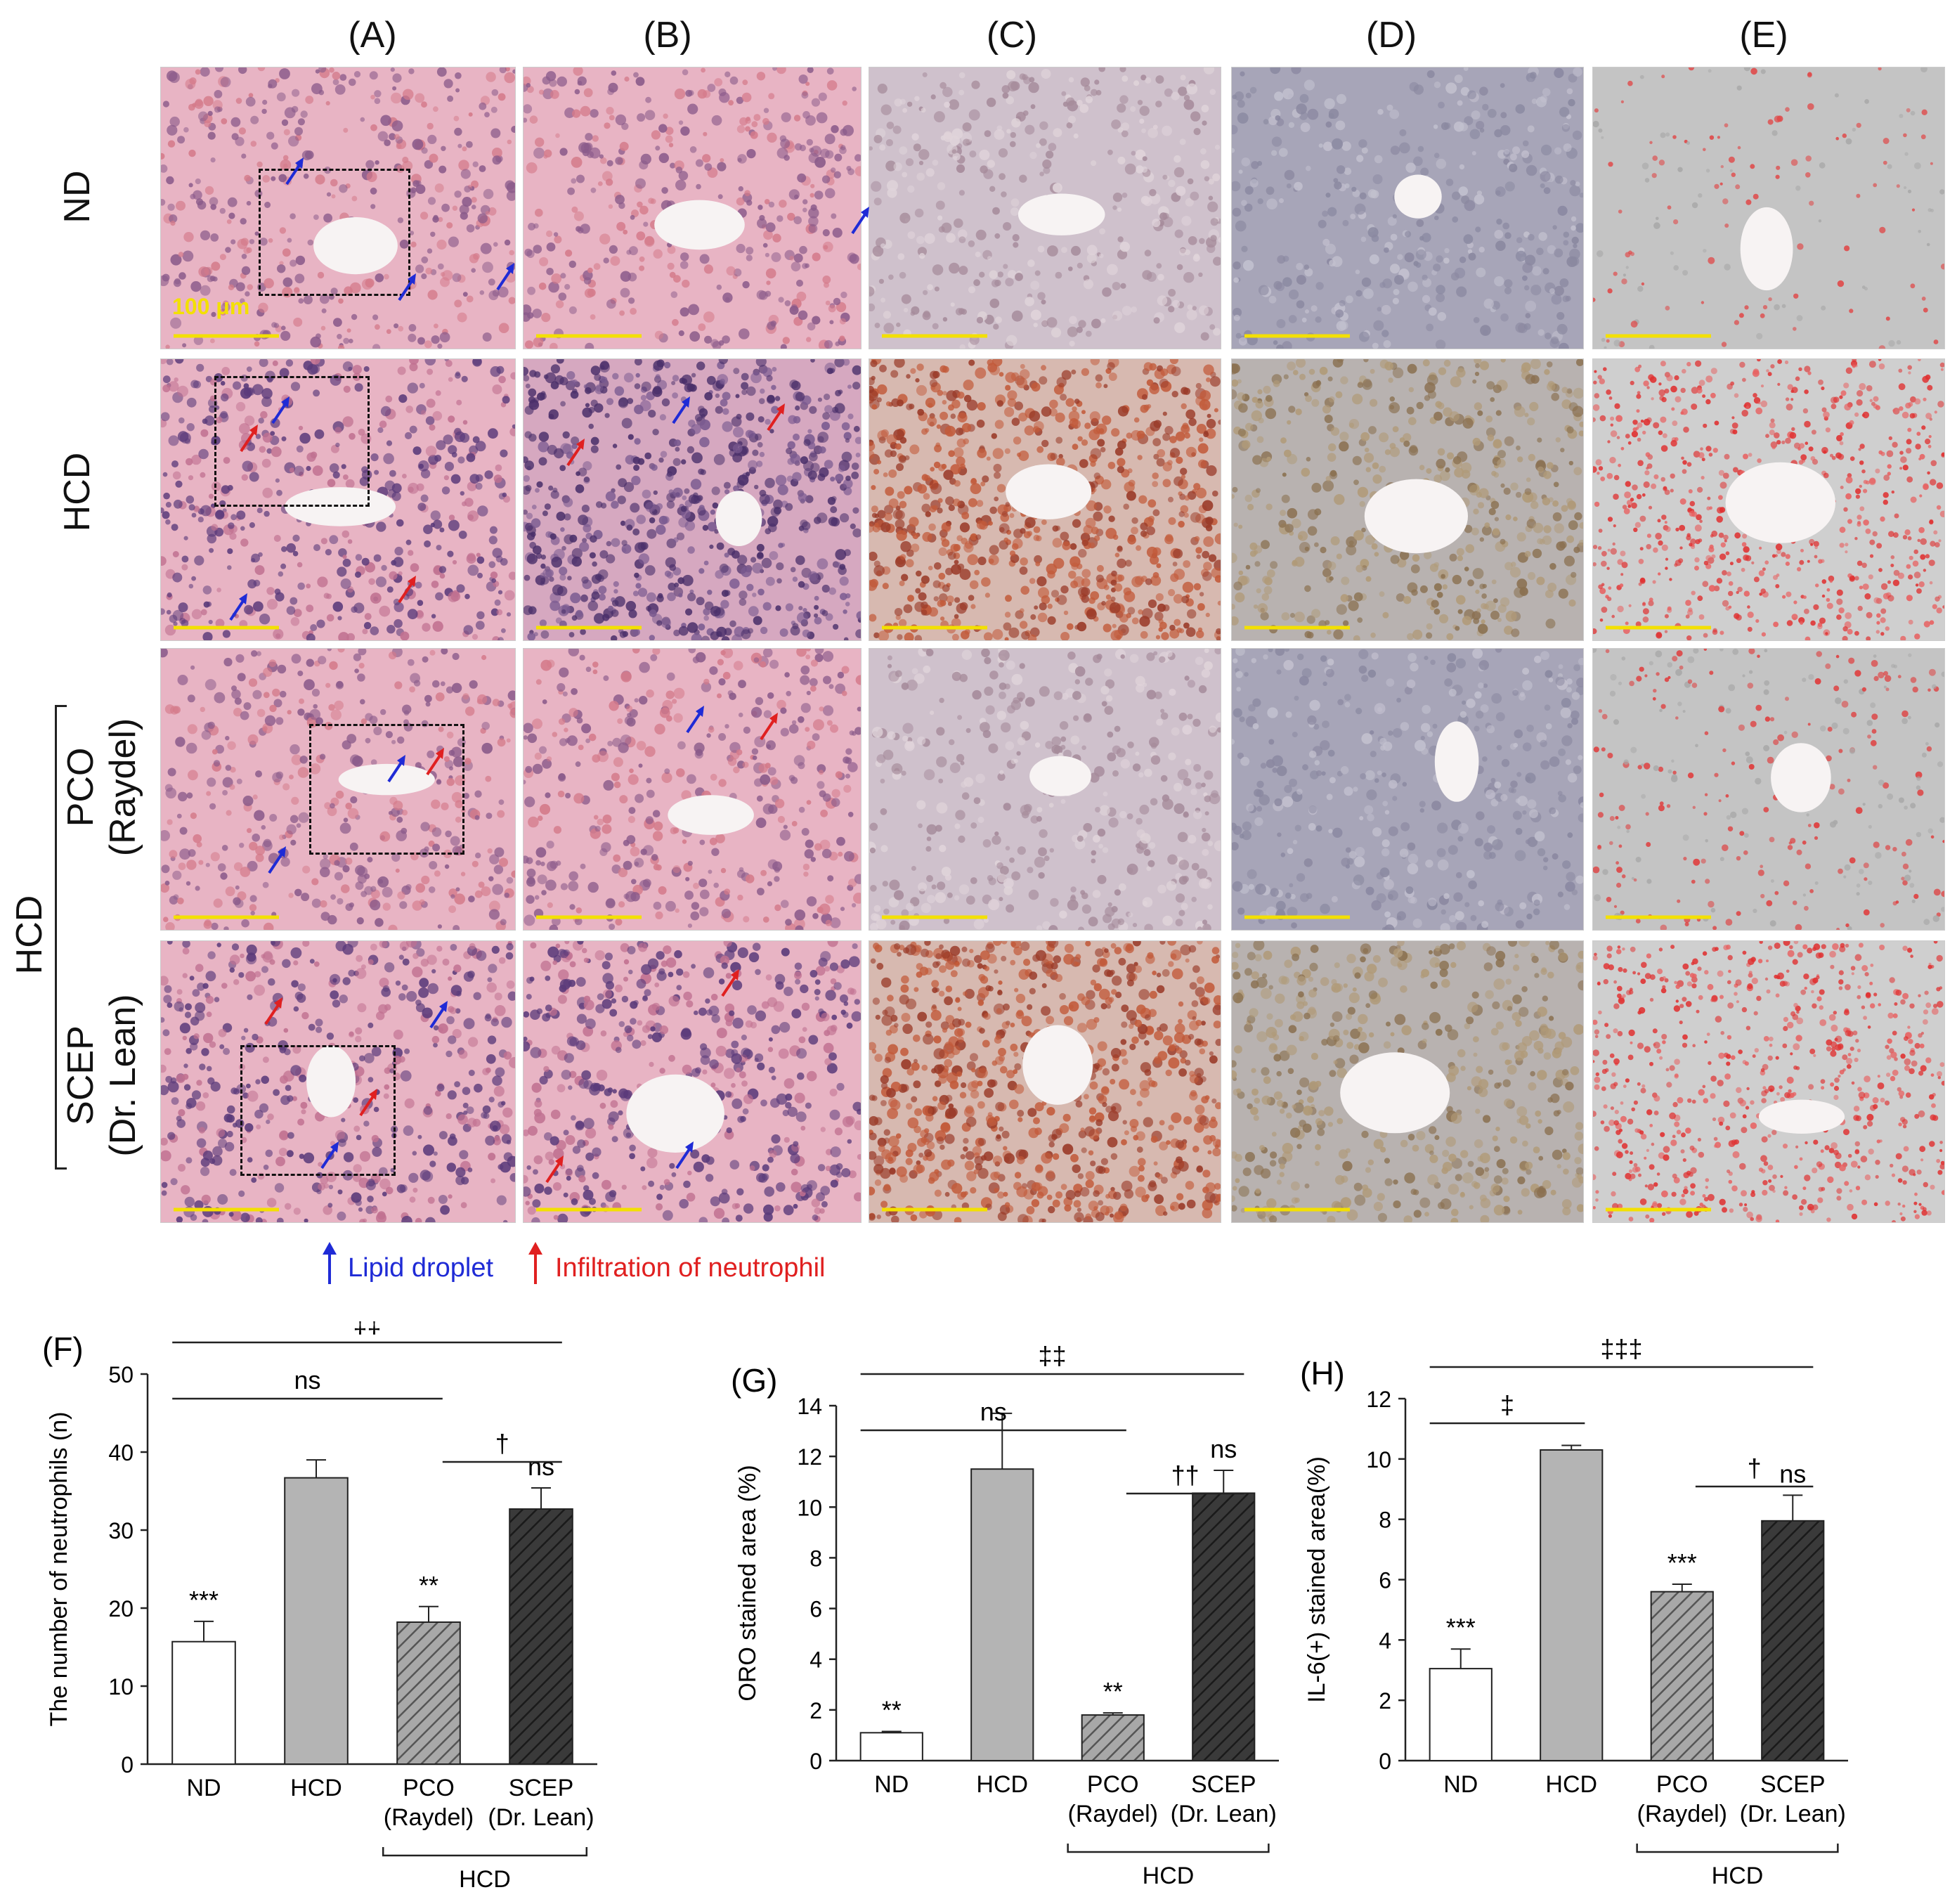  What do you see at coordinates (1012, 35) in the screenshot?
I see `column-label-c: (C)` at bounding box center [1012, 35].